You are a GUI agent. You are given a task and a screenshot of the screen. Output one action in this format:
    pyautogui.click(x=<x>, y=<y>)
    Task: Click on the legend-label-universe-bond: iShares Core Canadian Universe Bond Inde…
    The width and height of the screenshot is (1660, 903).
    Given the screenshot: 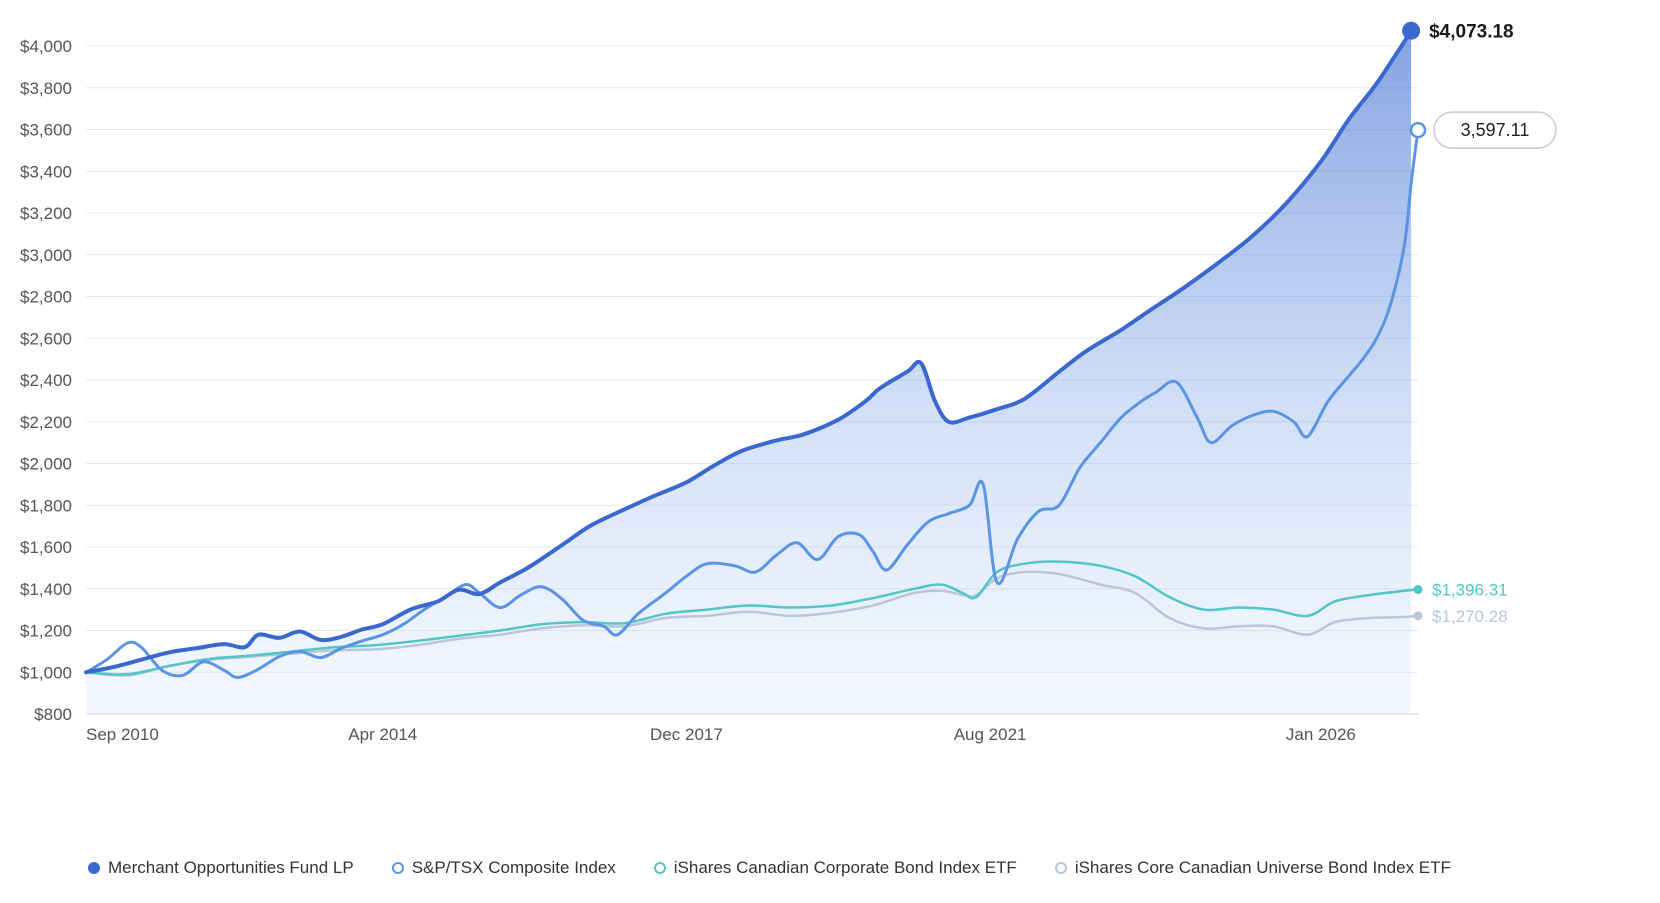 What is the action you would take?
    pyautogui.click(x=1262, y=867)
    